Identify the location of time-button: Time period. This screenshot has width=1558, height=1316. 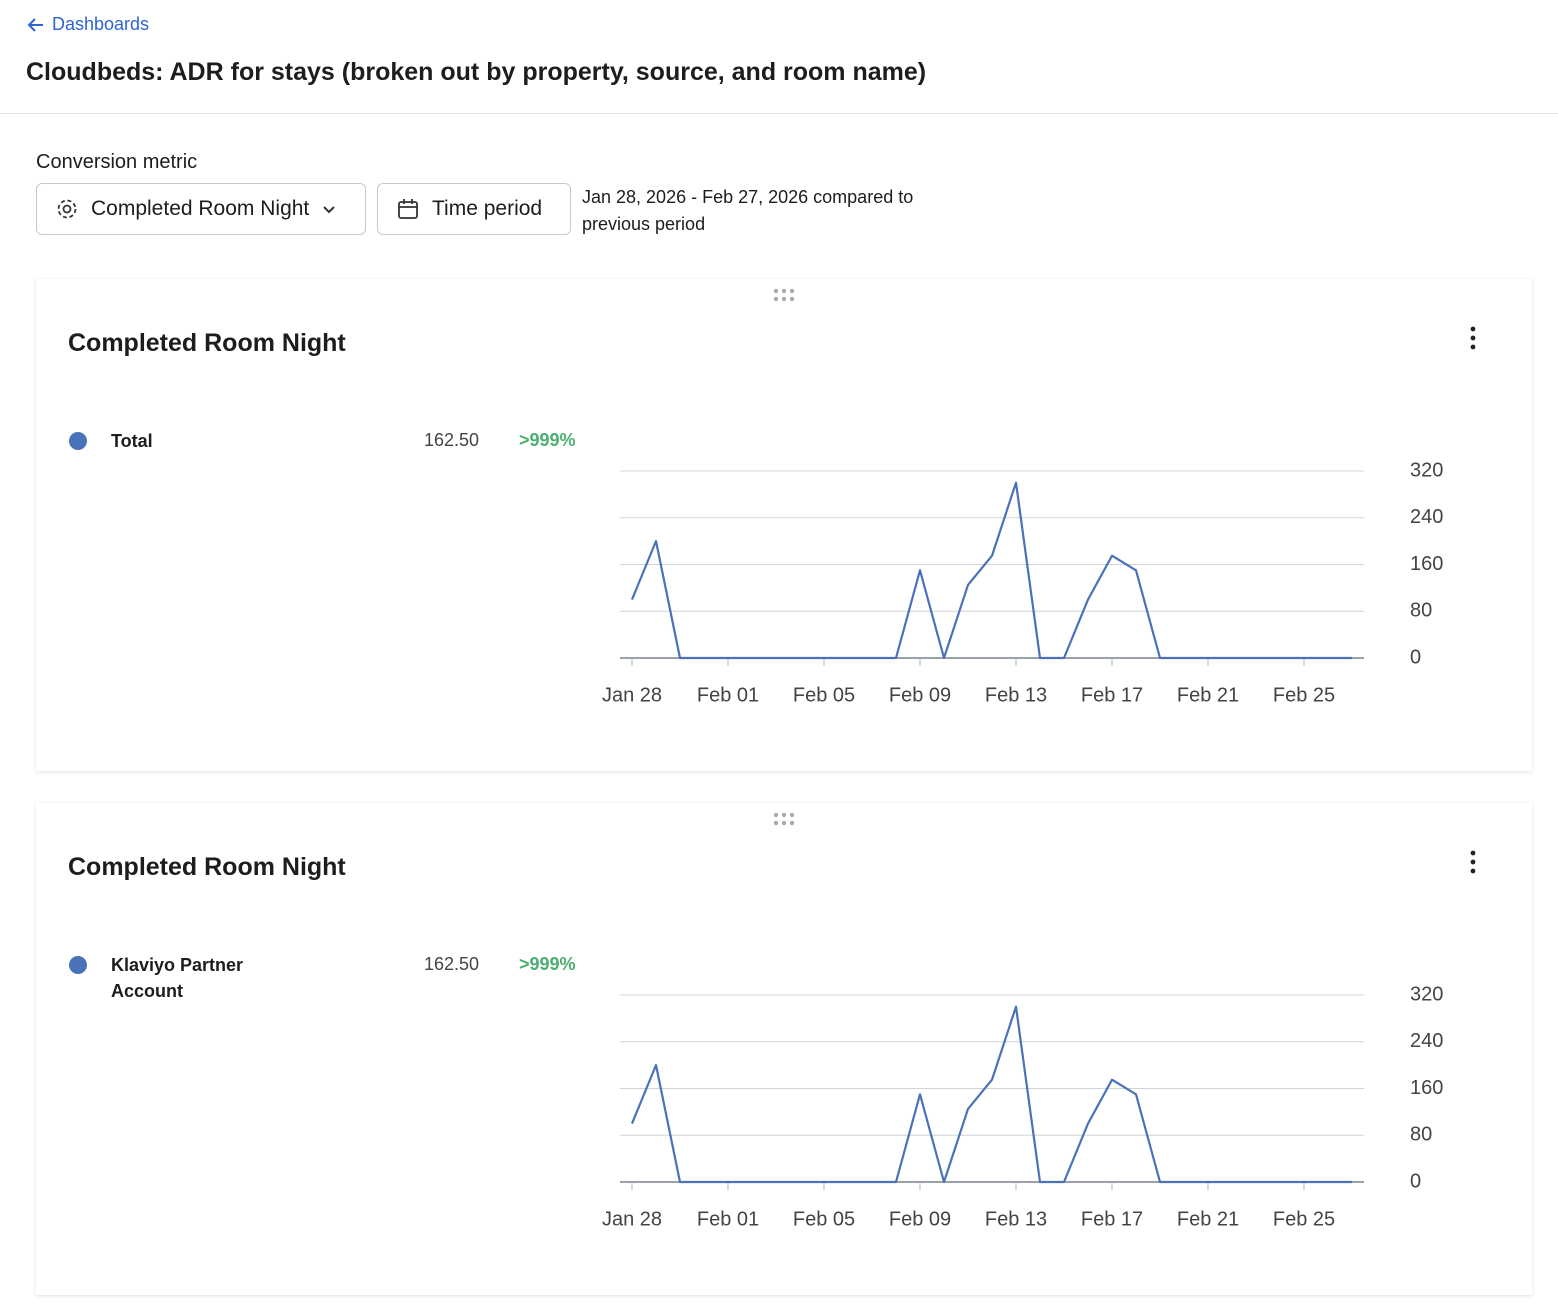
(474, 209).